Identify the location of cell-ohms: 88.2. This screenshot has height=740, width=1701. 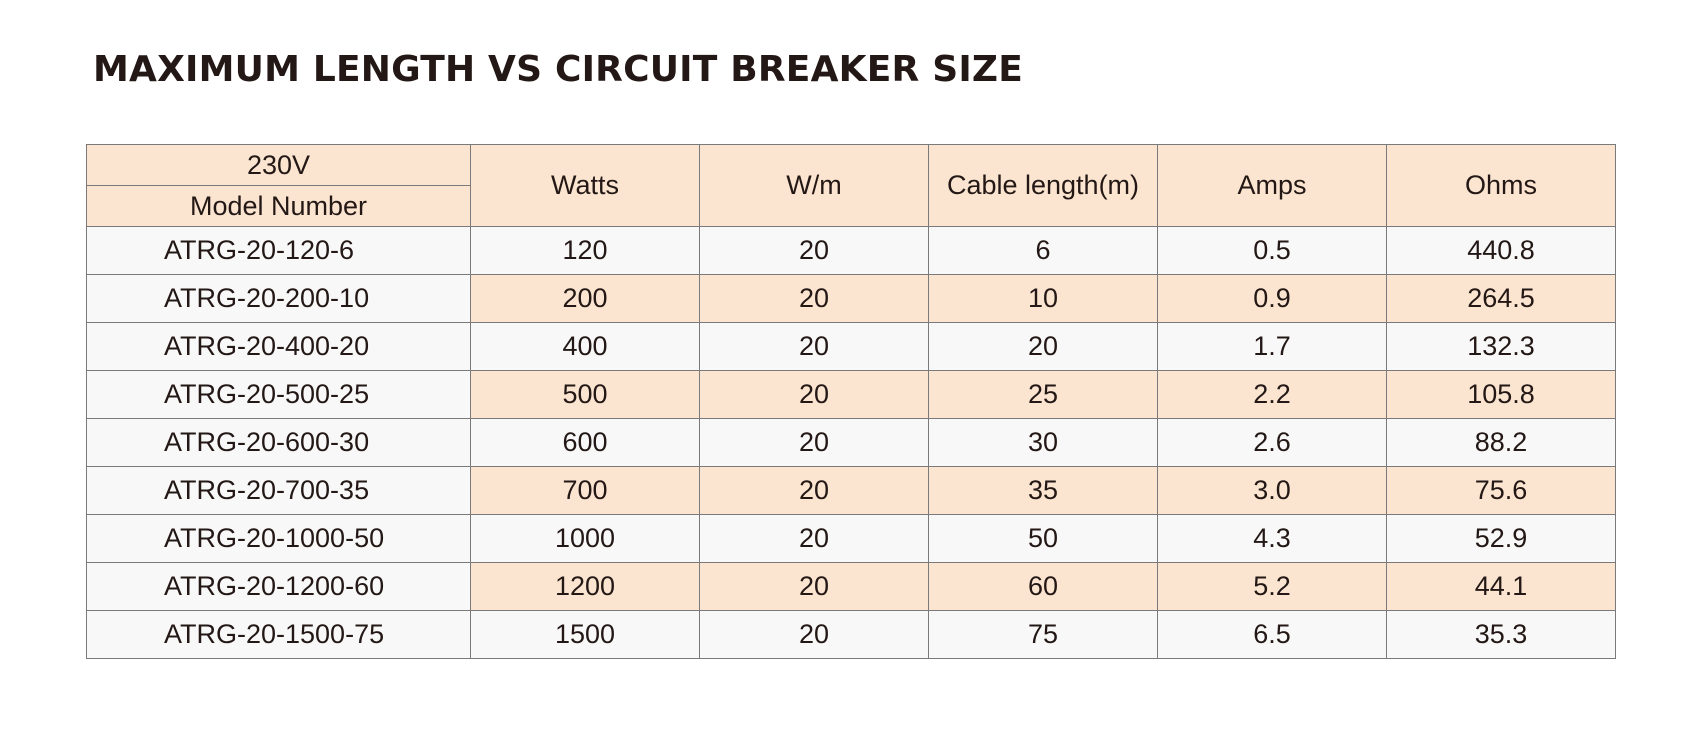
(1501, 442).